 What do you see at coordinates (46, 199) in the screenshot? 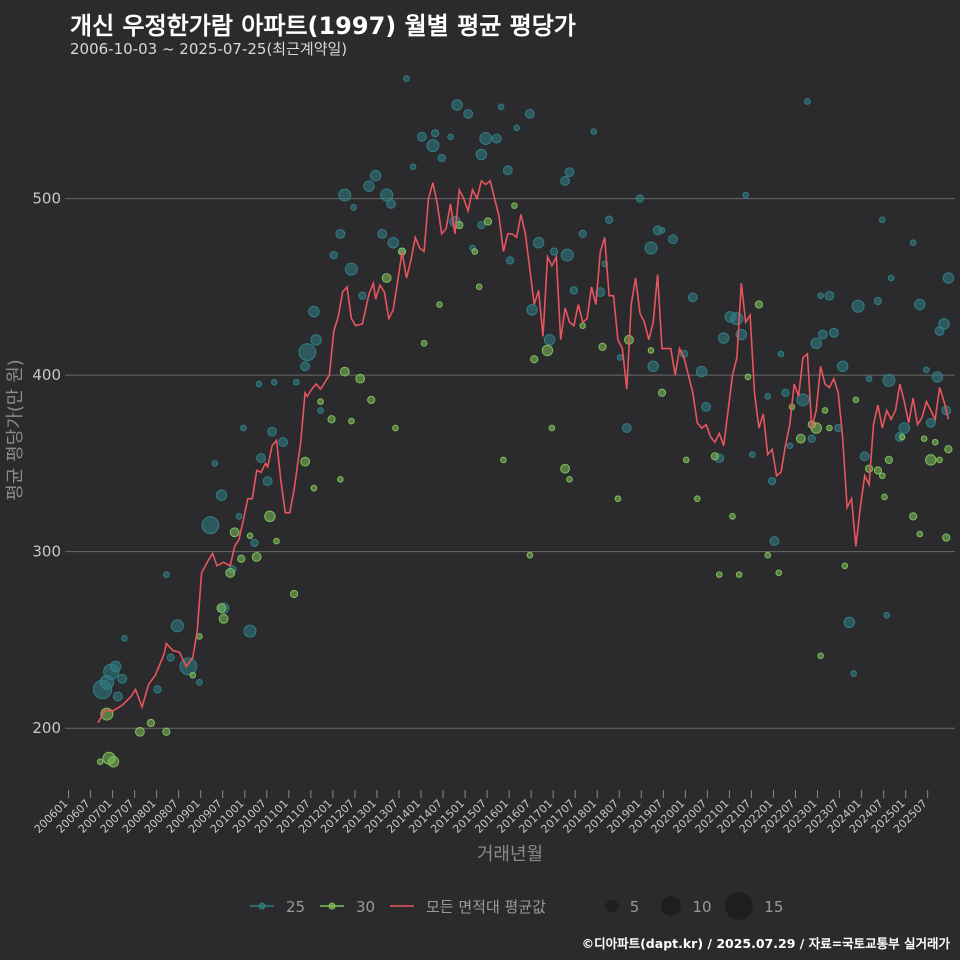
I see `y-tick-label: 500` at bounding box center [46, 199].